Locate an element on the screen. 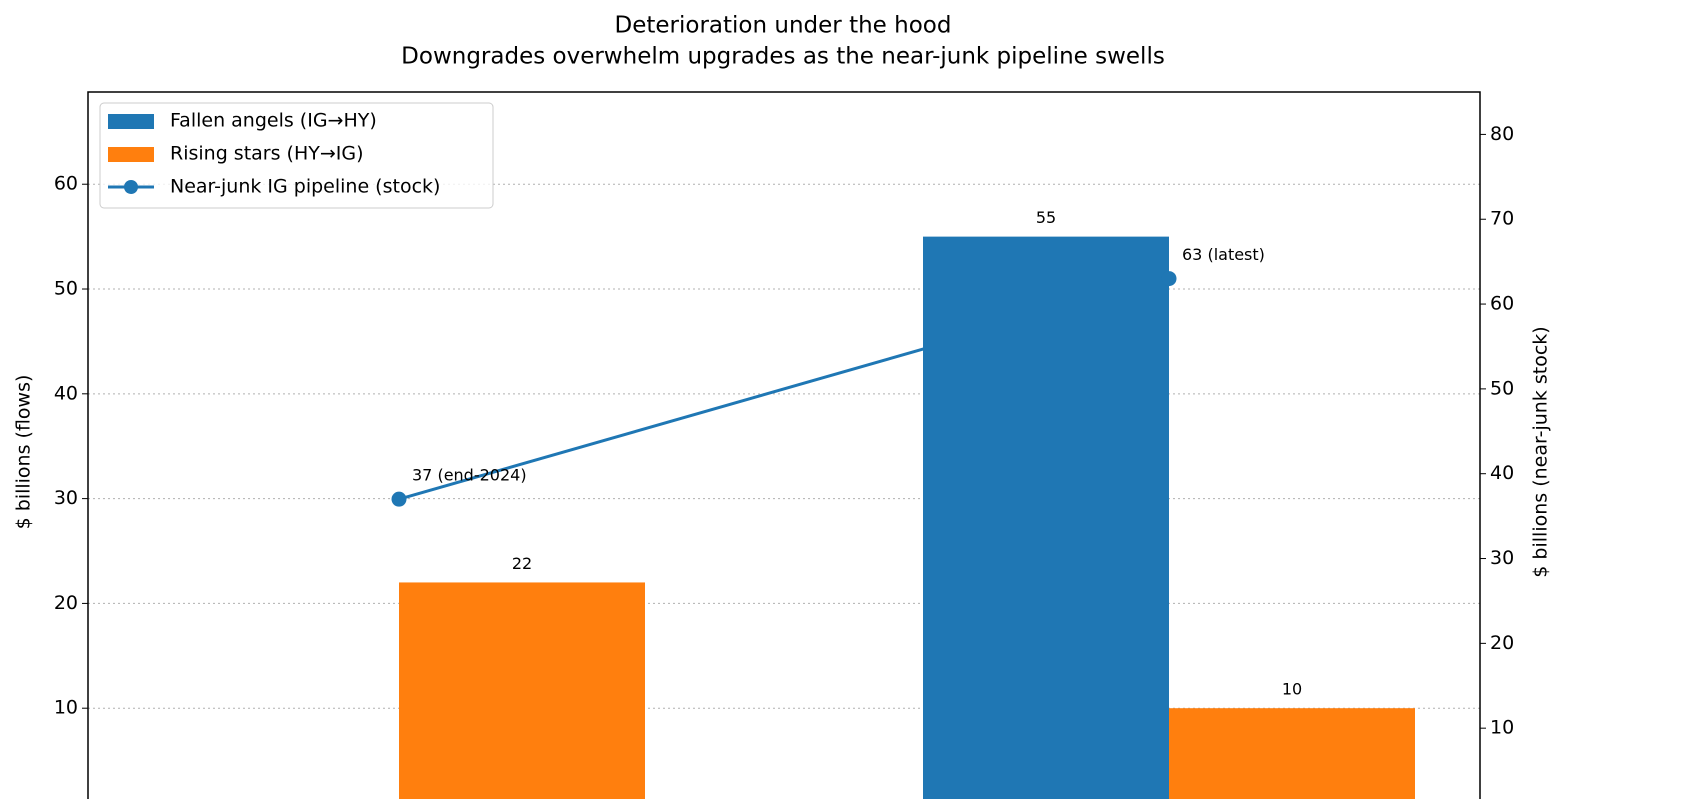  point-label: 63 (latest) is located at coordinates (1223, 254).